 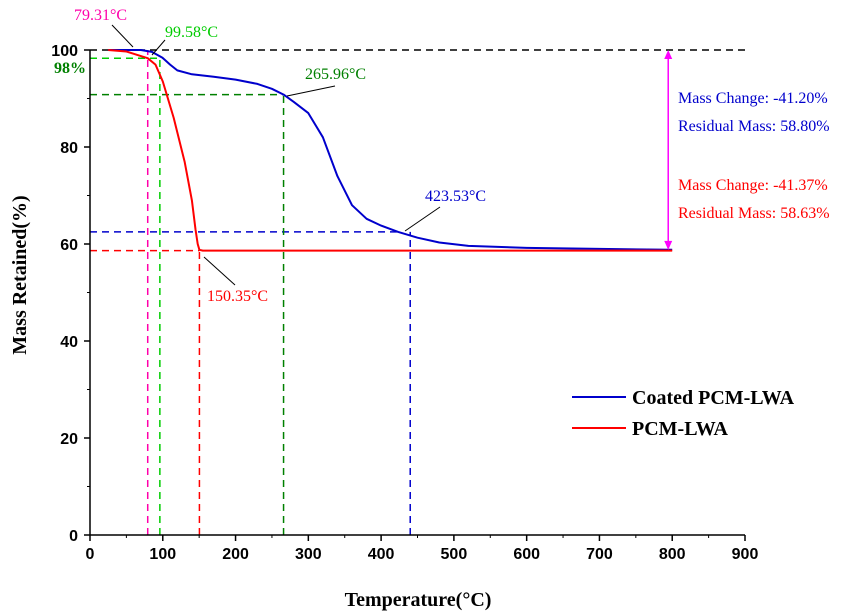 What do you see at coordinates (64, 51) in the screenshot?
I see `y-tick-label-5: 100` at bounding box center [64, 51].